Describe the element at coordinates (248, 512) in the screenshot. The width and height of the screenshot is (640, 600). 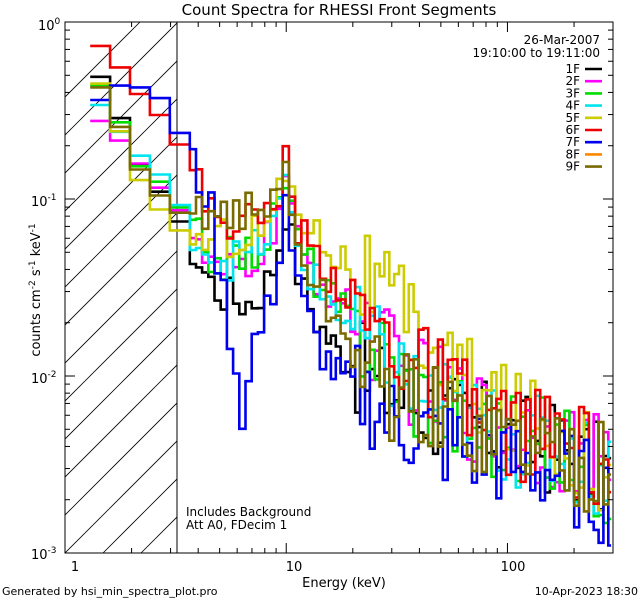
I see `note-background: Includes Background` at that location.